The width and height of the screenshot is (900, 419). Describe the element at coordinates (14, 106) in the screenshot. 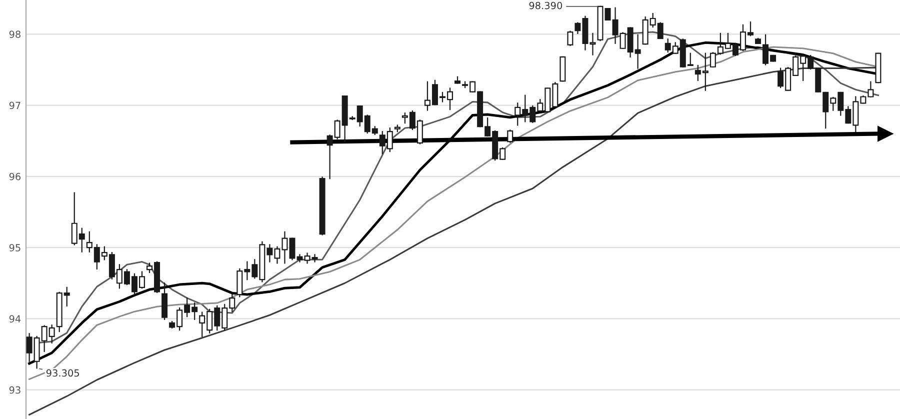

I see `y-tick-label: 97` at that location.